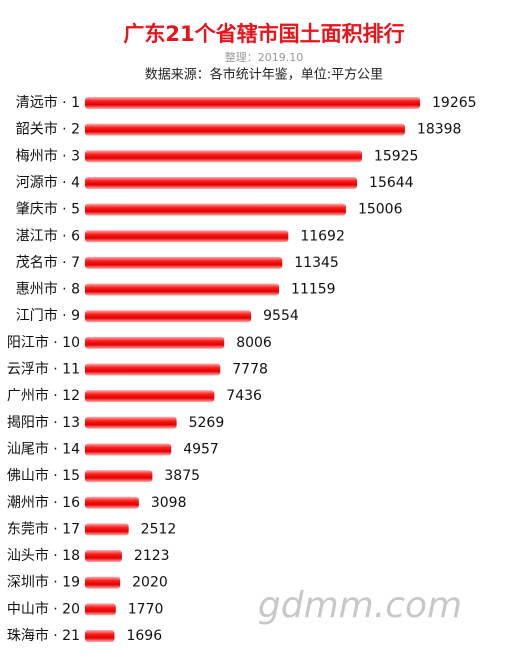 The width and height of the screenshot is (528, 668). What do you see at coordinates (48, 235) in the screenshot?
I see `category-label: 湛江市 · 6` at bounding box center [48, 235].